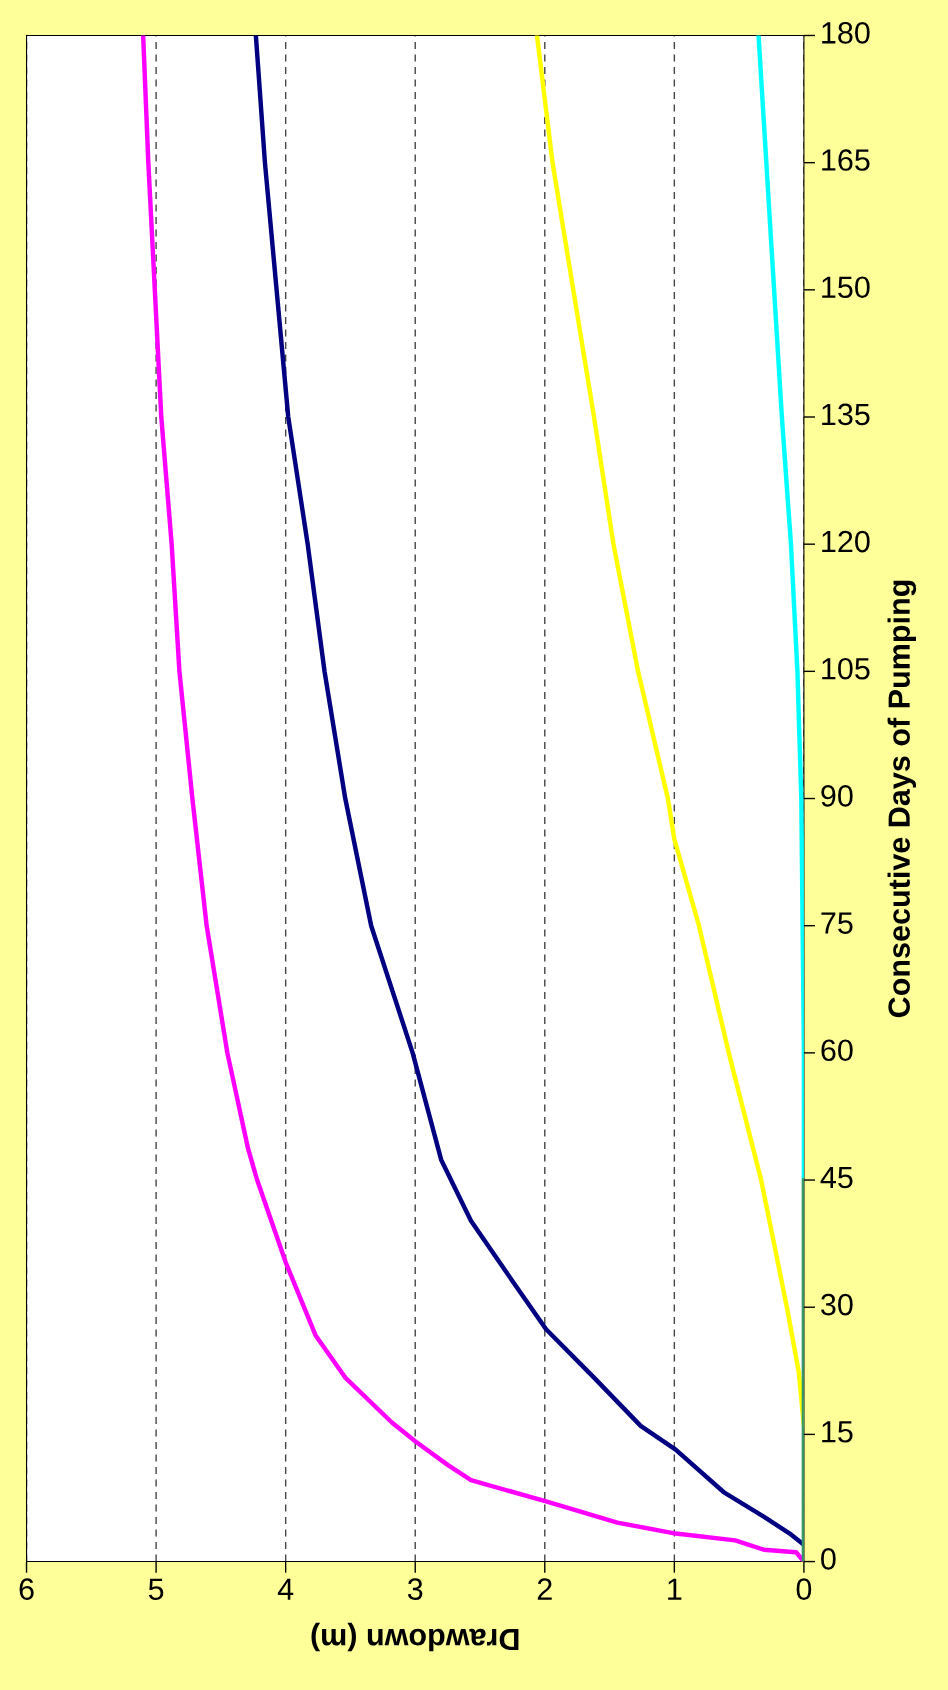 The height and width of the screenshot is (1690, 948). Describe the element at coordinates (846, 414) in the screenshot. I see `y-tick-label: 135` at that location.